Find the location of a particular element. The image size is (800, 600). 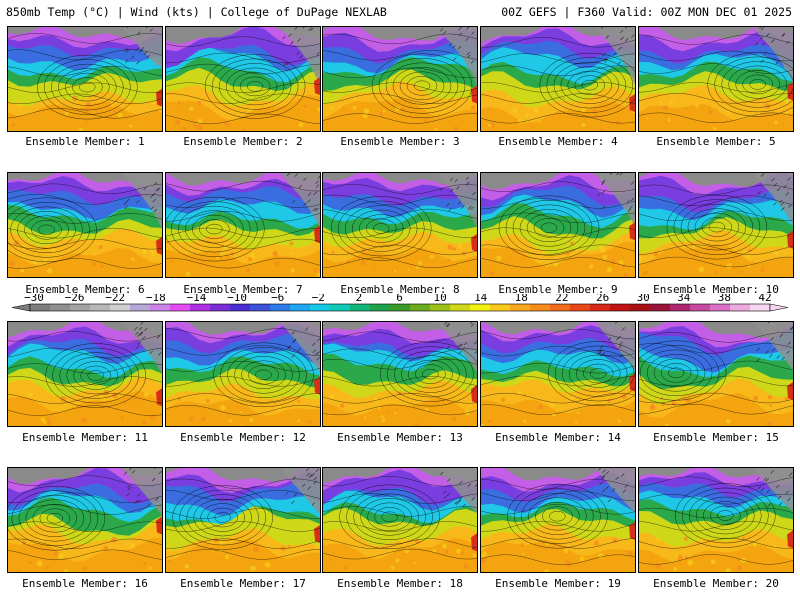

temperature-map is located at coordinates (85, 79).